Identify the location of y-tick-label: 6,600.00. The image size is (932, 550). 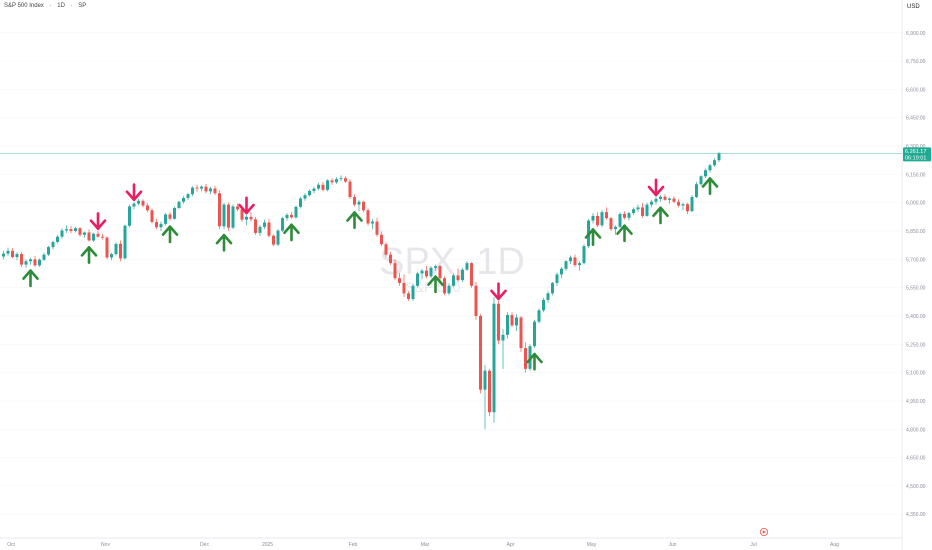
(916, 90).